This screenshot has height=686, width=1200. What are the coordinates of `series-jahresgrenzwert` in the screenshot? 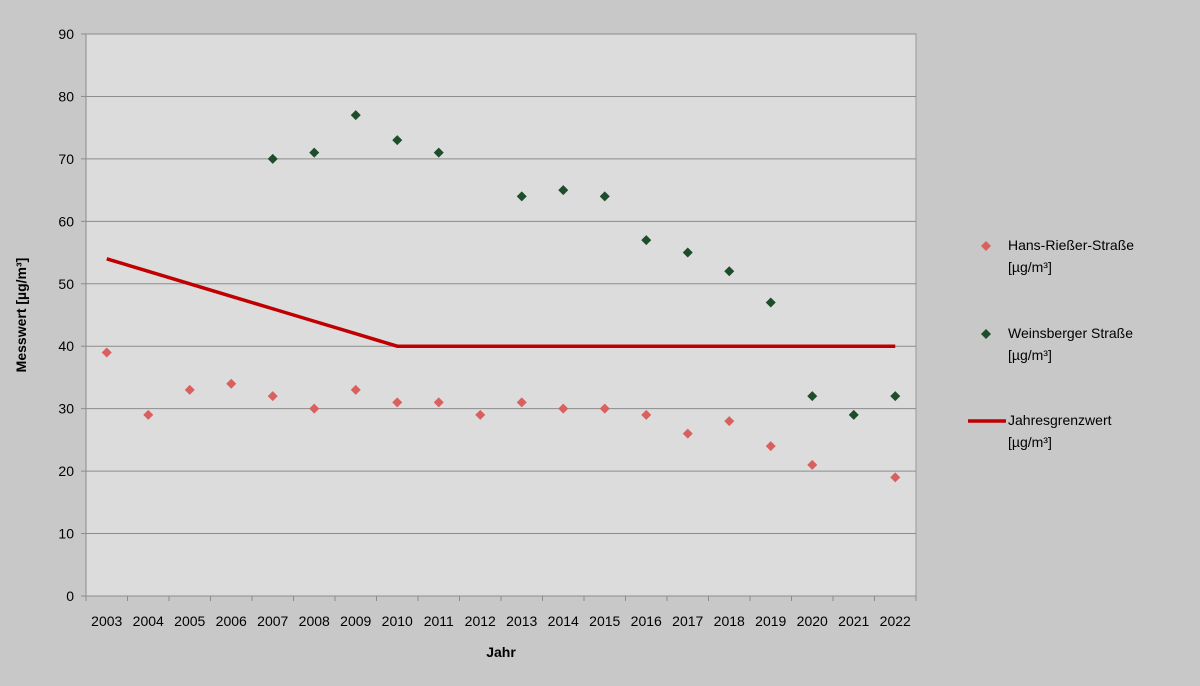 It's located at (501, 302).